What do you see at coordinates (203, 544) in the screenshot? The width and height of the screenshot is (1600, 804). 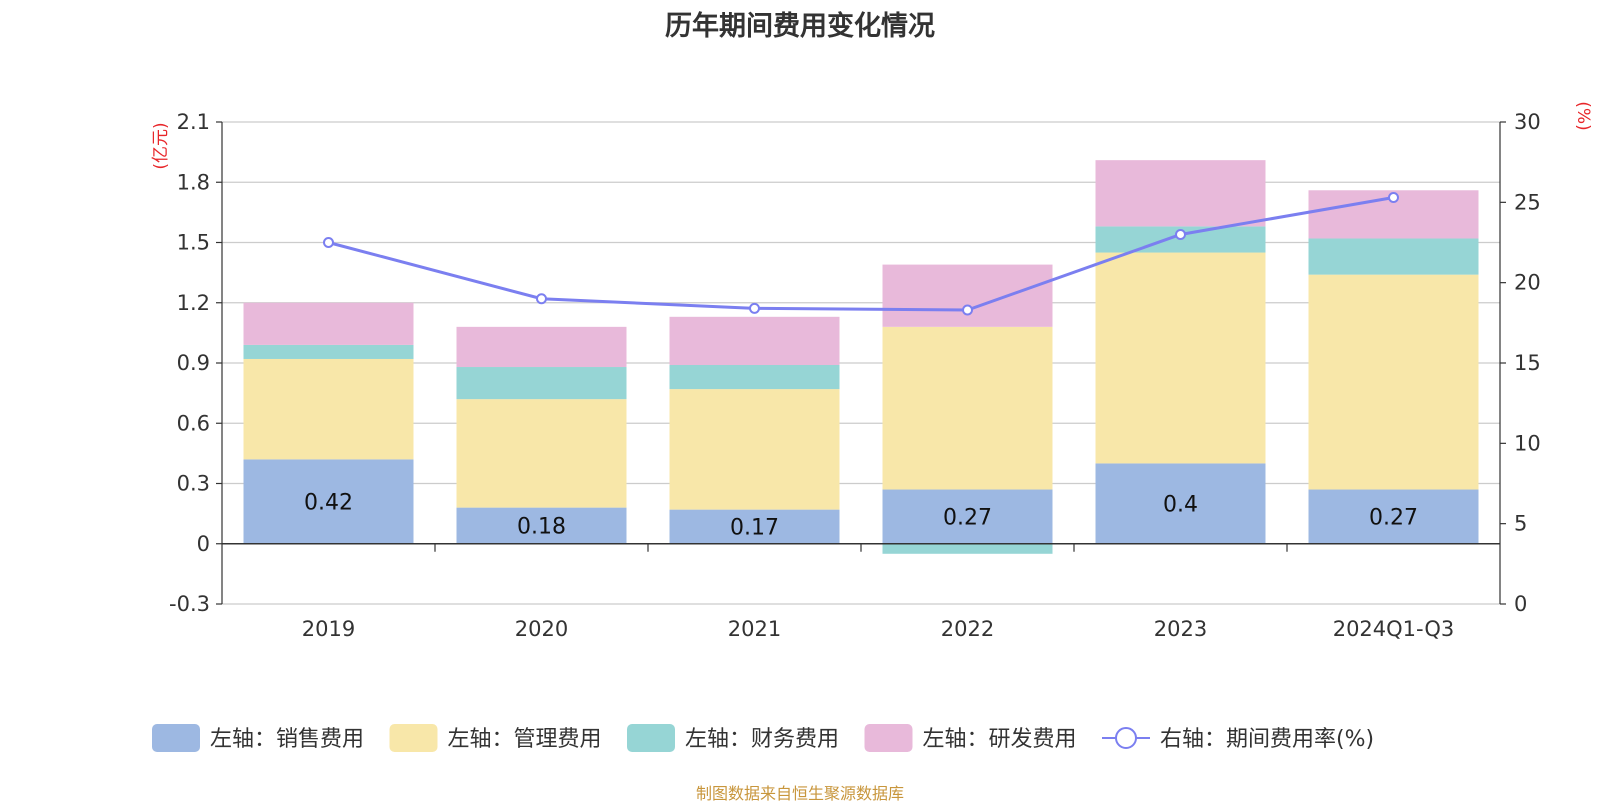 I see `y-left-tick-label: 0` at bounding box center [203, 544].